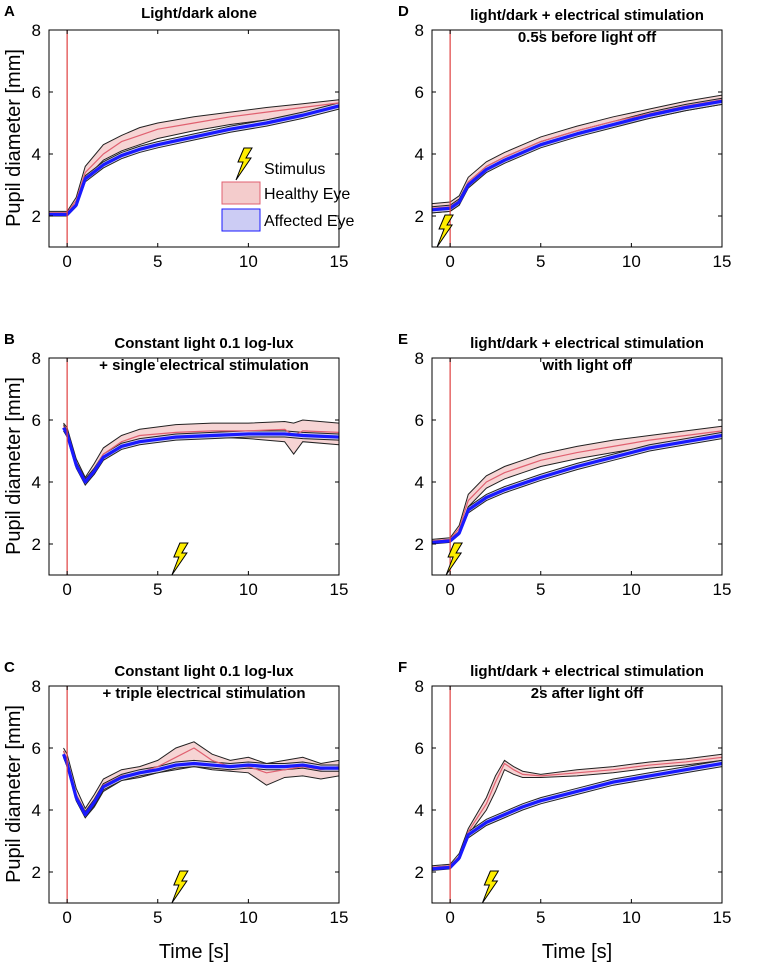 This screenshot has height=975, width=767. I want to click on healthy-mean-line, so click(577, 154).